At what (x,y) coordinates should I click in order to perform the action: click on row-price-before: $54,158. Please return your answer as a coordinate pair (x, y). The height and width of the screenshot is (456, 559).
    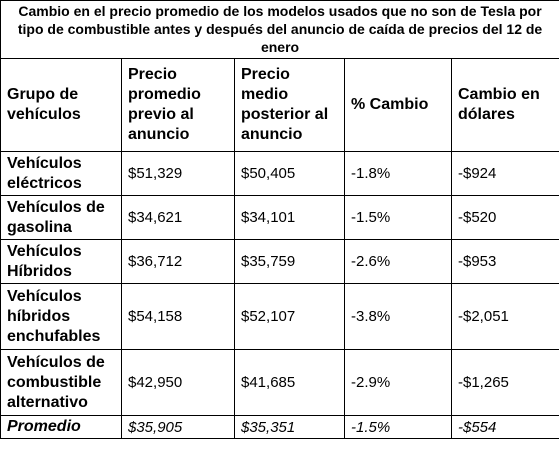
    Looking at the image, I should click on (178, 316).